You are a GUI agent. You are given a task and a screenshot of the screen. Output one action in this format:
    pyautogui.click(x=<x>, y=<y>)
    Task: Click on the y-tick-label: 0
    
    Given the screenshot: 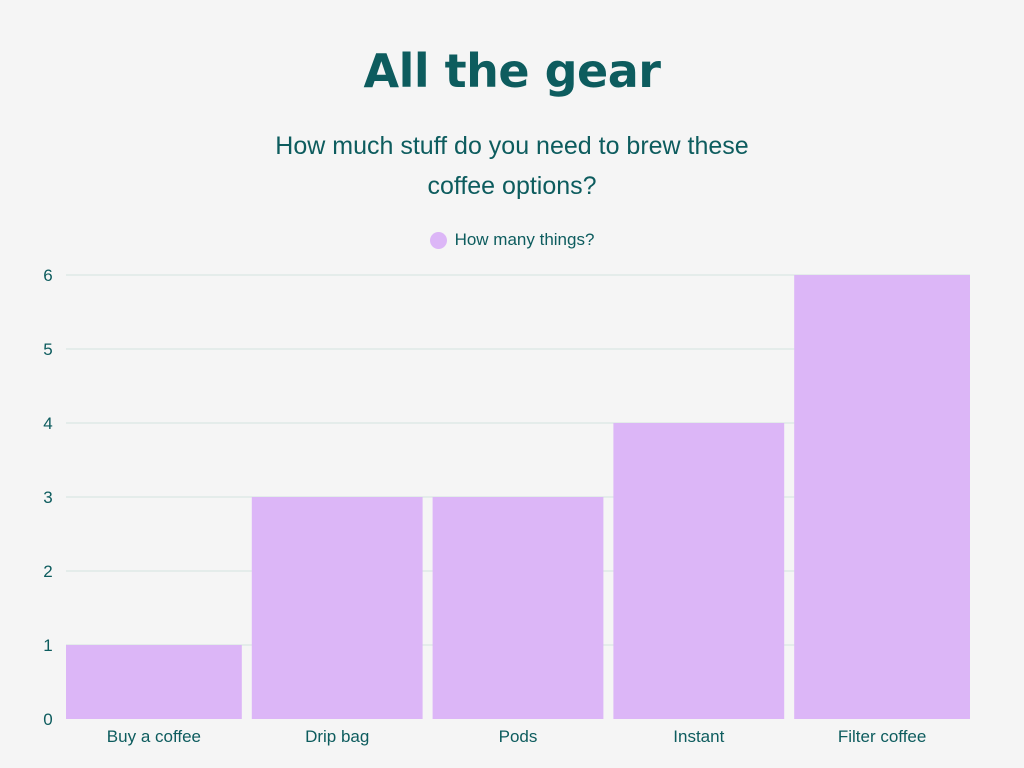 What is the action you would take?
    pyautogui.click(x=47, y=719)
    